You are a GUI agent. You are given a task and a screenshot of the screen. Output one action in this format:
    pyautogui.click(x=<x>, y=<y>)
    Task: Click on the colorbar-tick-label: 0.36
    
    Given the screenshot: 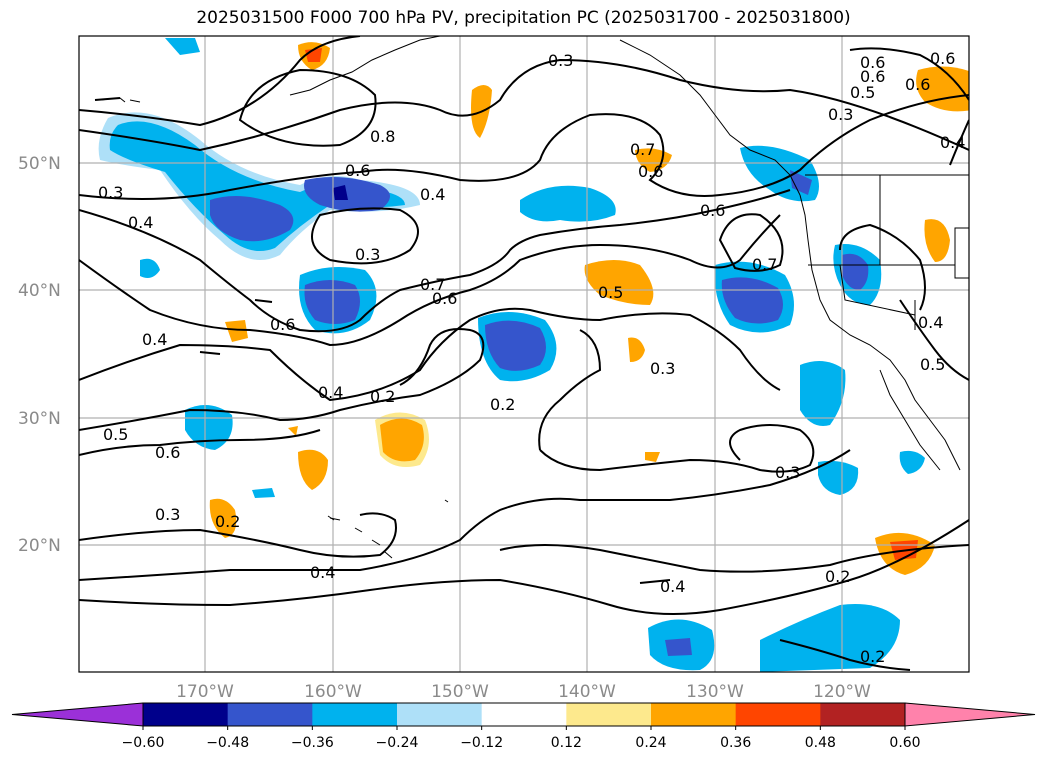 What is the action you would take?
    pyautogui.click(x=735, y=743)
    